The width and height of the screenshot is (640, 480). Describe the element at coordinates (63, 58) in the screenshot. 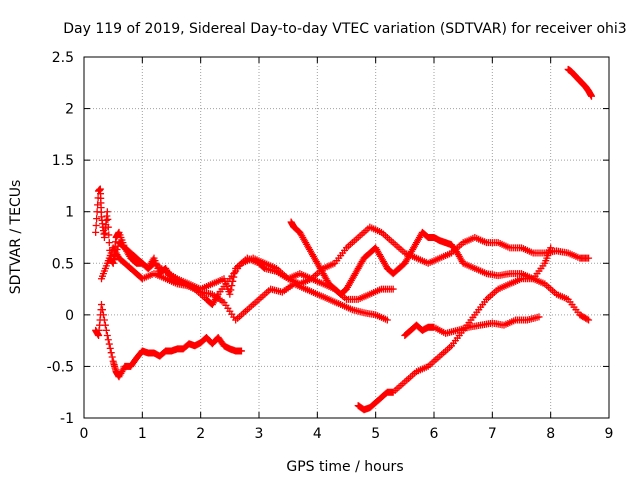

I see `y-tick-label: 2.5` at that location.